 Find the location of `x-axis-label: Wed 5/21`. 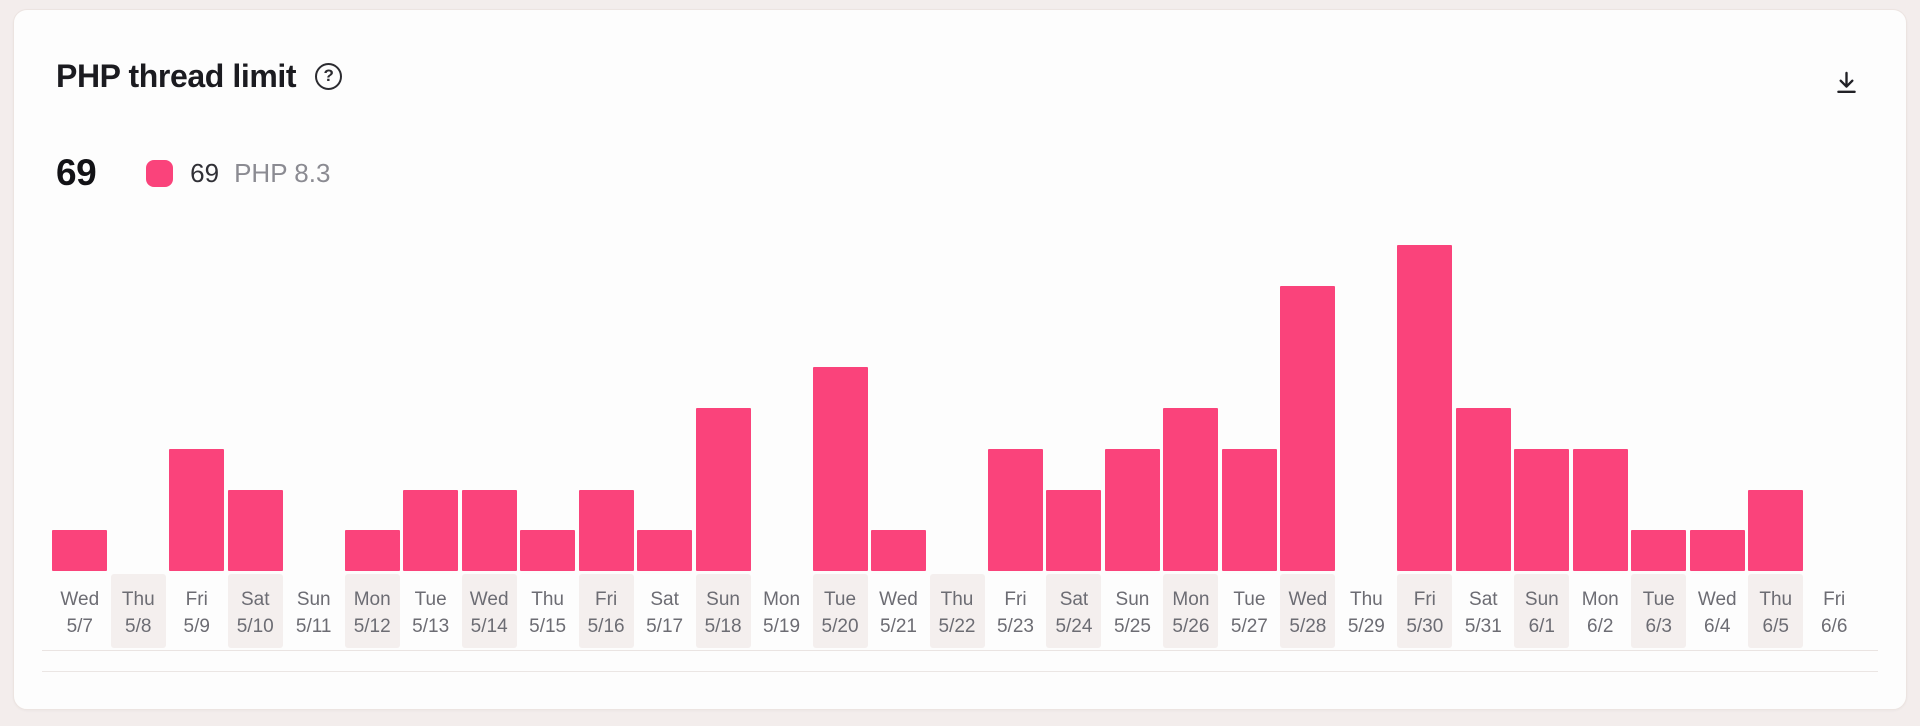

x-axis-label: Wed 5/21 is located at coordinates (898, 613).